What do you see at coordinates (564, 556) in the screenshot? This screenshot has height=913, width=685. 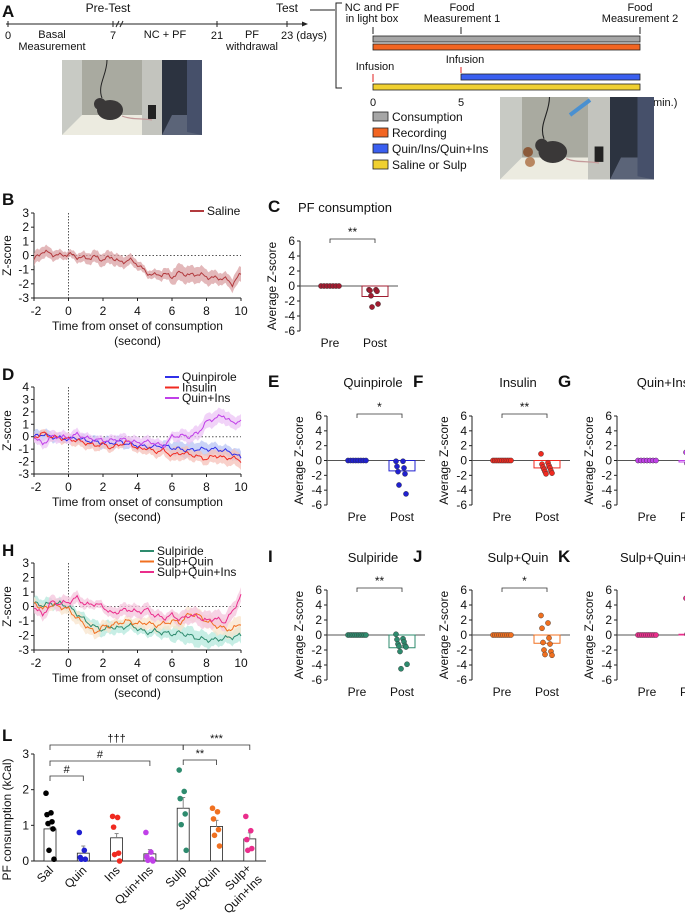 I see `panel-label: K` at bounding box center [564, 556].